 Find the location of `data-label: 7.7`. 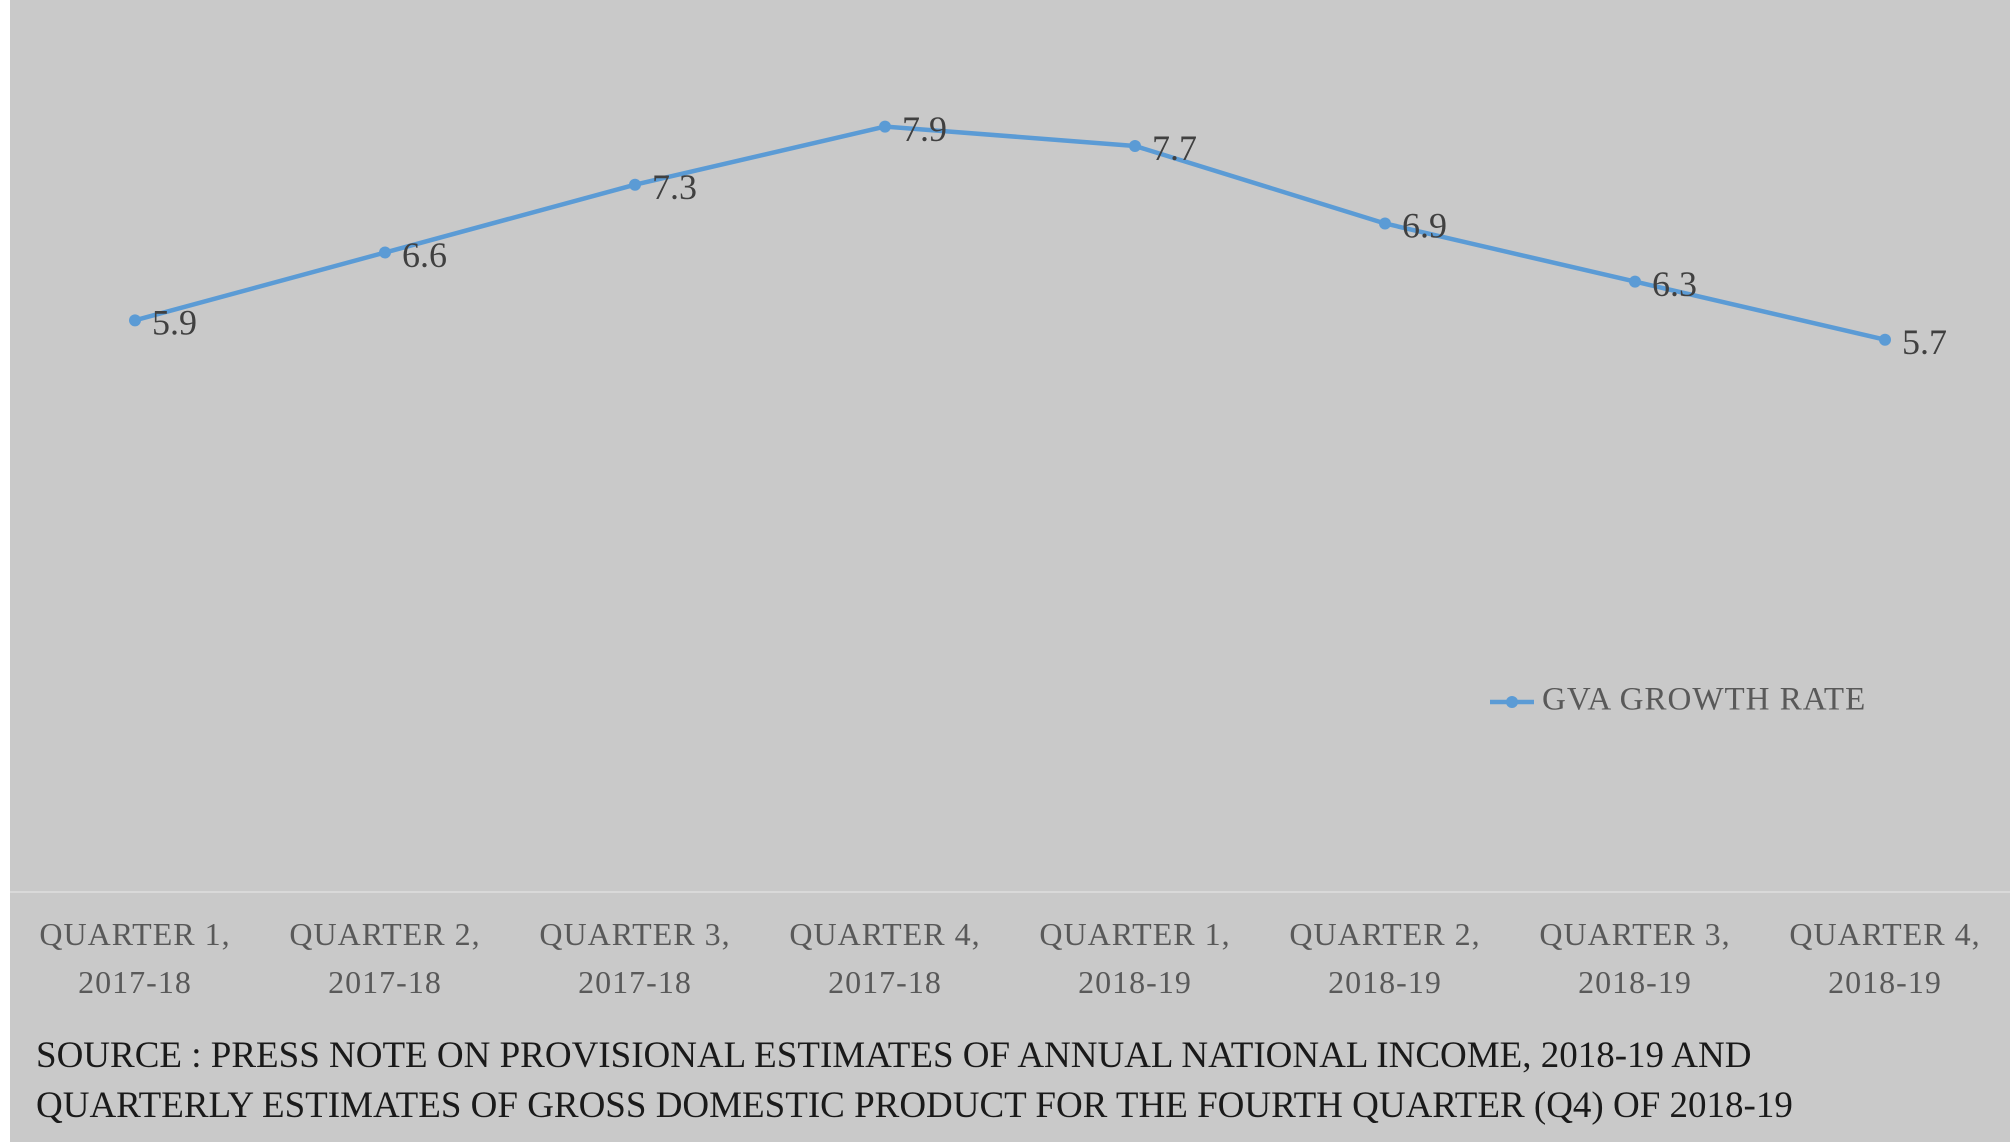

data-label: 7.7 is located at coordinates (1174, 148).